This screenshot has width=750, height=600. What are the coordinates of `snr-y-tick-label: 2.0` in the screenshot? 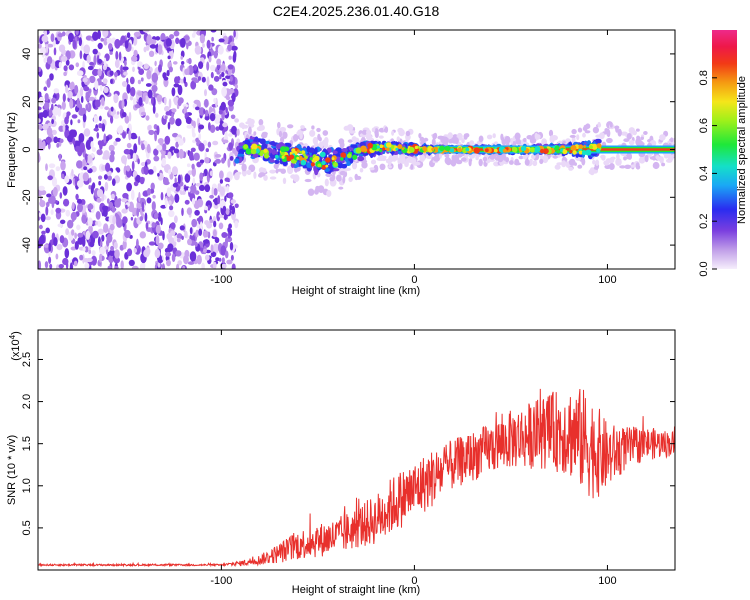 It's located at (27, 401).